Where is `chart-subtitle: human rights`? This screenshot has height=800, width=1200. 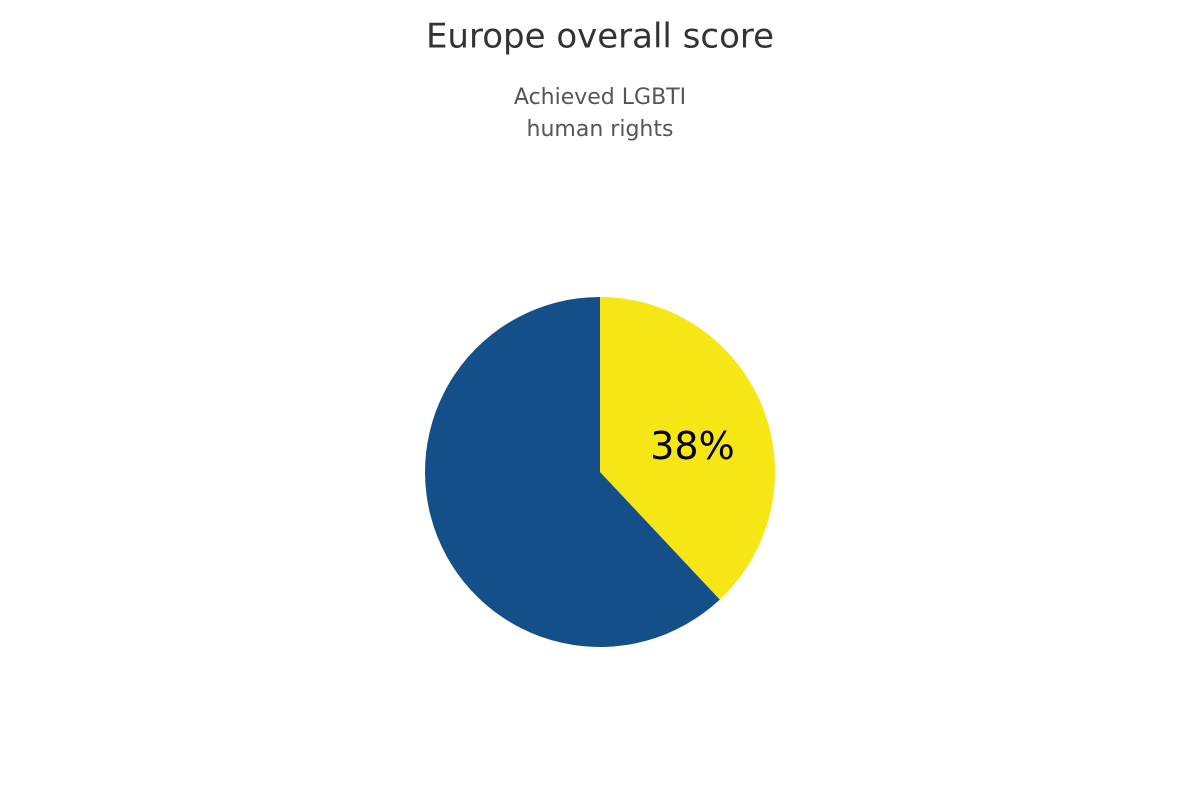 chart-subtitle: human rights is located at coordinates (600, 129).